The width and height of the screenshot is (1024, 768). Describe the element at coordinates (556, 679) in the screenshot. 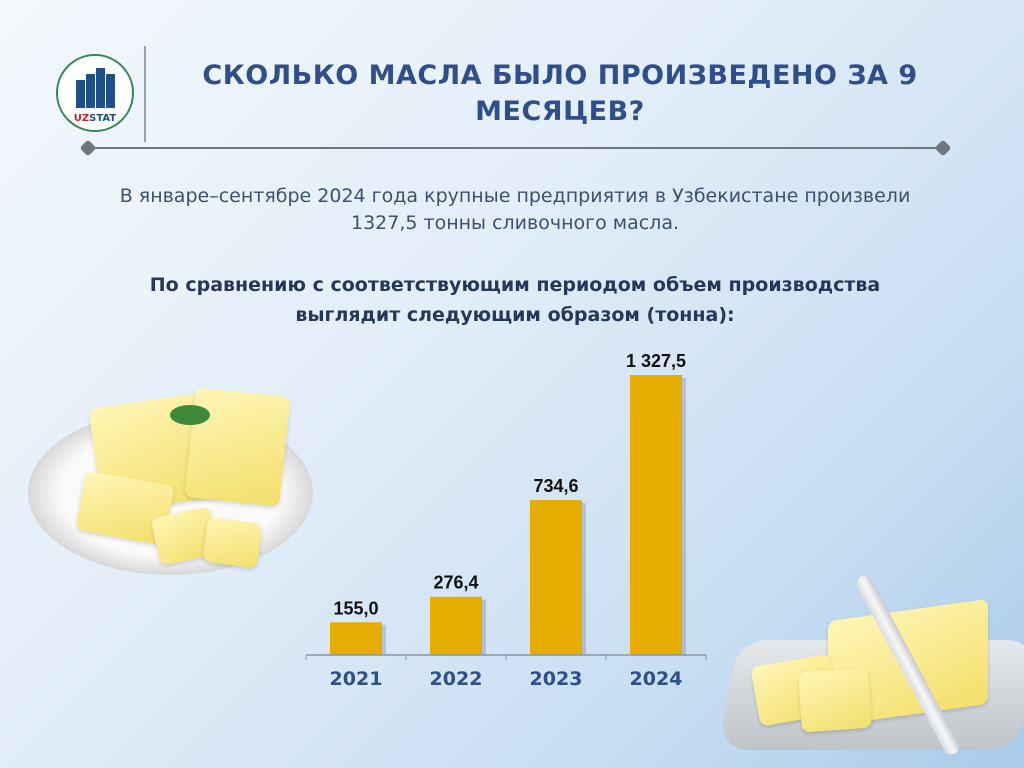

I see `x-tick-label: 2023` at that location.